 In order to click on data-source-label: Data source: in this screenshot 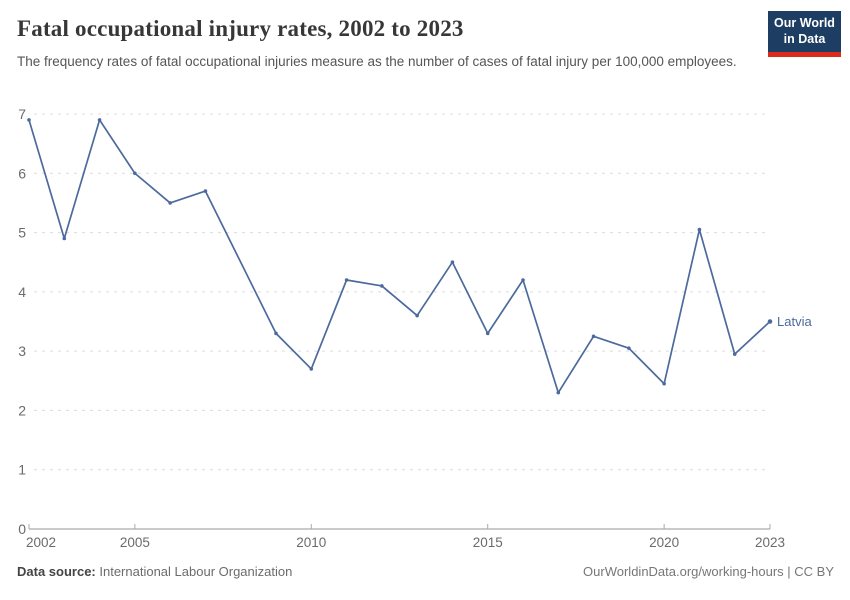, I will do `click(56, 571)`.